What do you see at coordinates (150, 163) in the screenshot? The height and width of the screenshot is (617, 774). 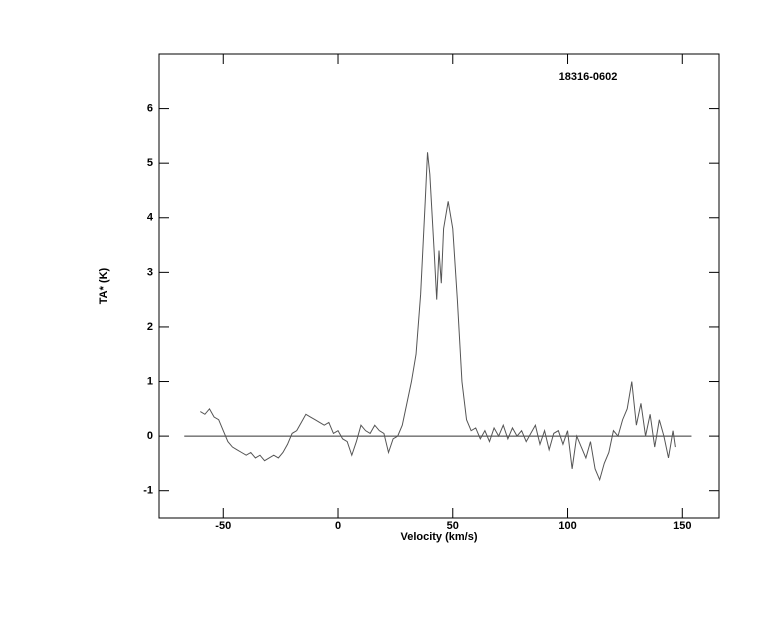 I see `y-tick-label: 5` at bounding box center [150, 163].